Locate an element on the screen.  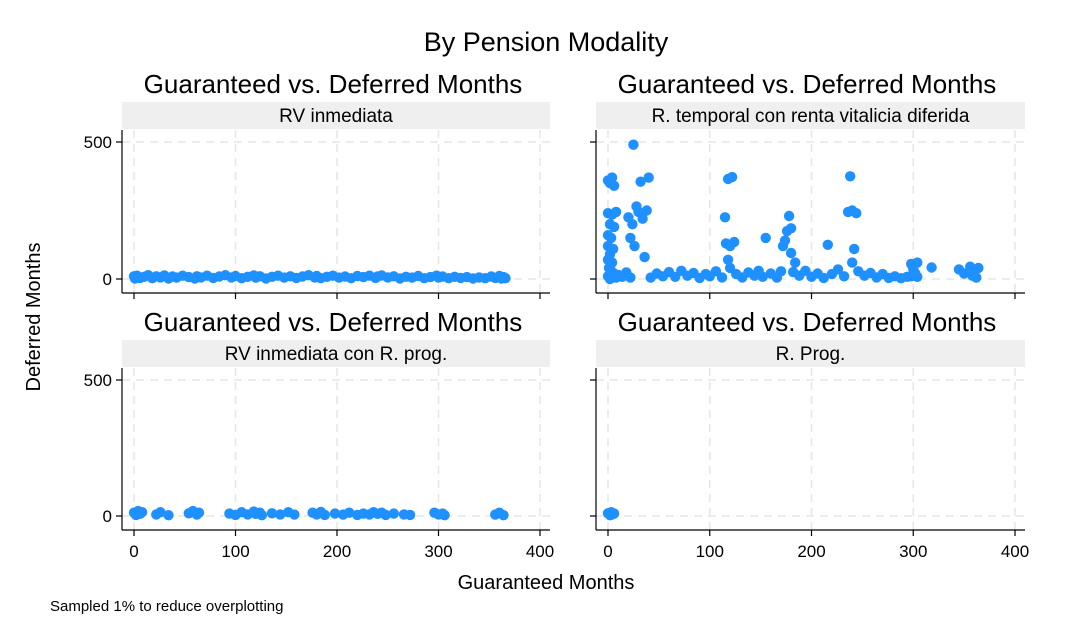
panel-subtitle: R. Prog. is located at coordinates (811, 354).